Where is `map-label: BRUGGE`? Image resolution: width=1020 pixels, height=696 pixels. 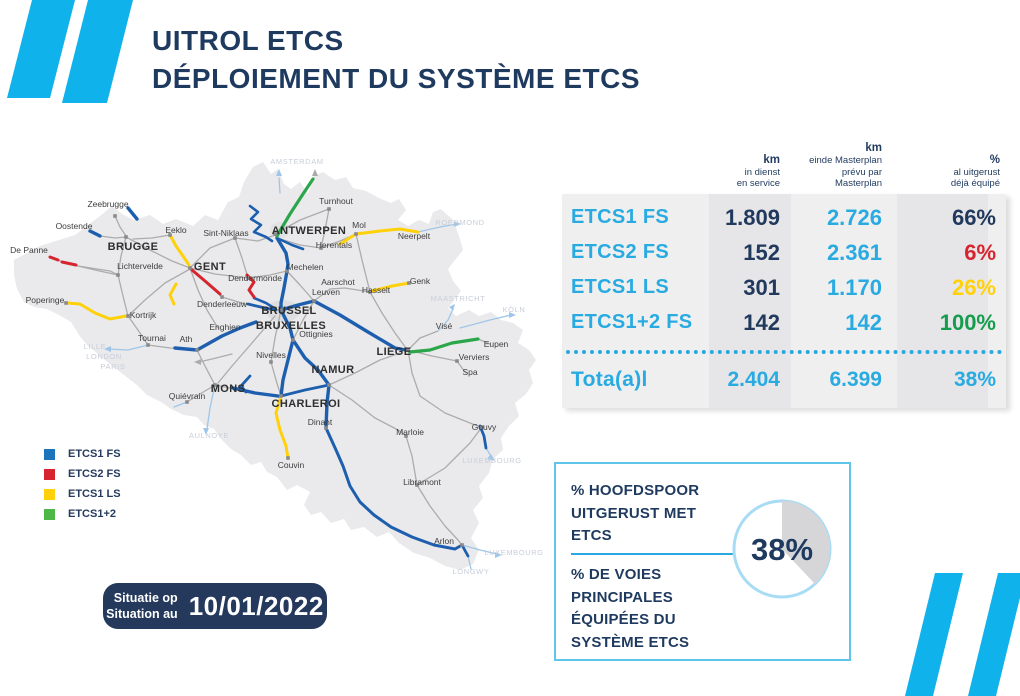 map-label: BRUGGE is located at coordinates (133, 247).